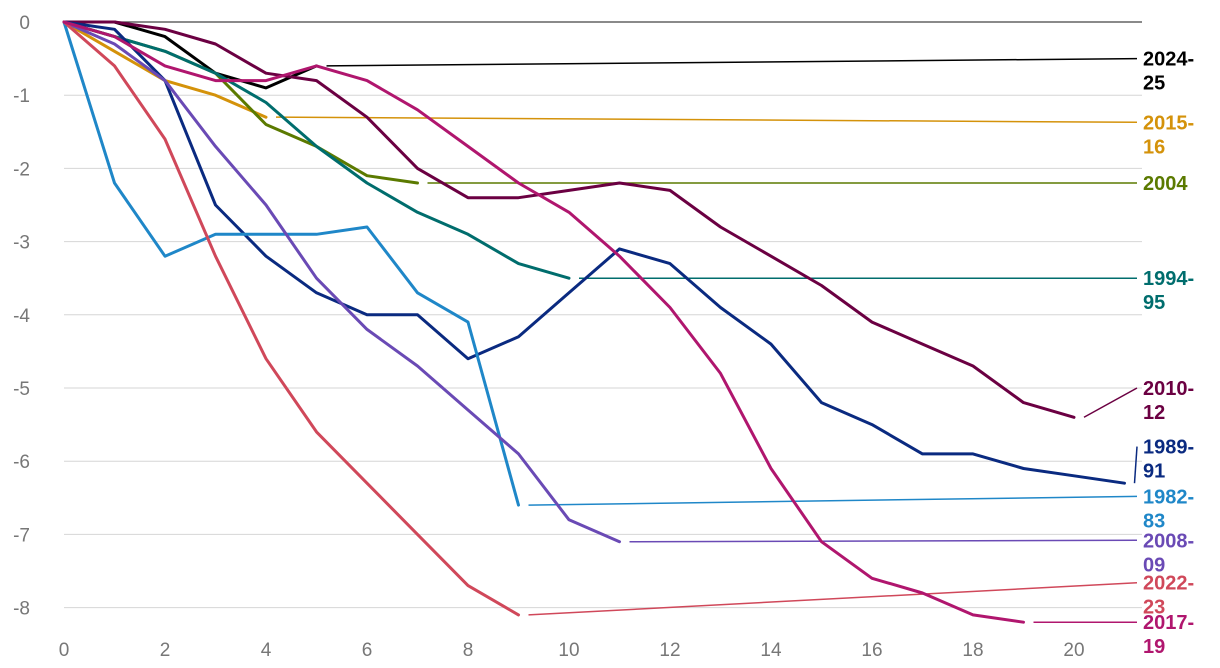 The height and width of the screenshot is (668, 1220). Describe the element at coordinates (21, 243) in the screenshot. I see `y-tick-label: -3` at that location.